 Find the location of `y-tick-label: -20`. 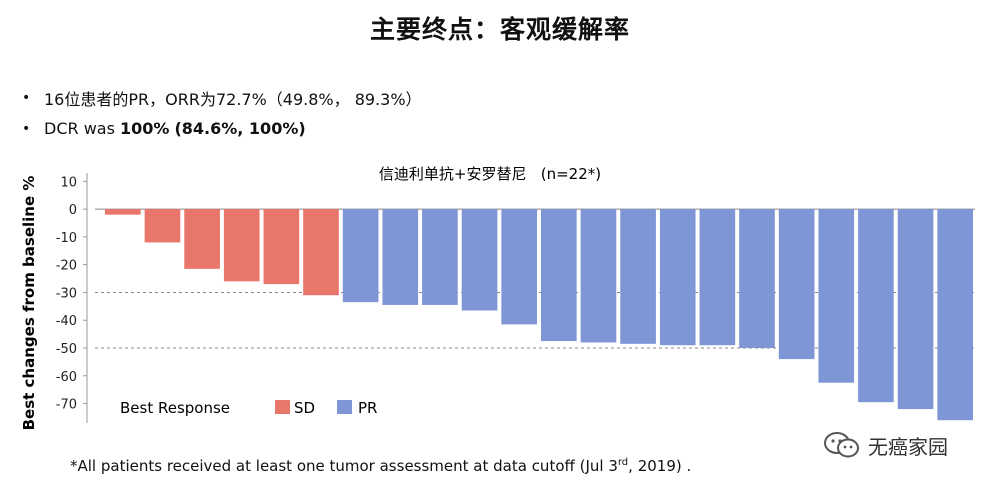

y-tick-label: -20 is located at coordinates (66, 266).